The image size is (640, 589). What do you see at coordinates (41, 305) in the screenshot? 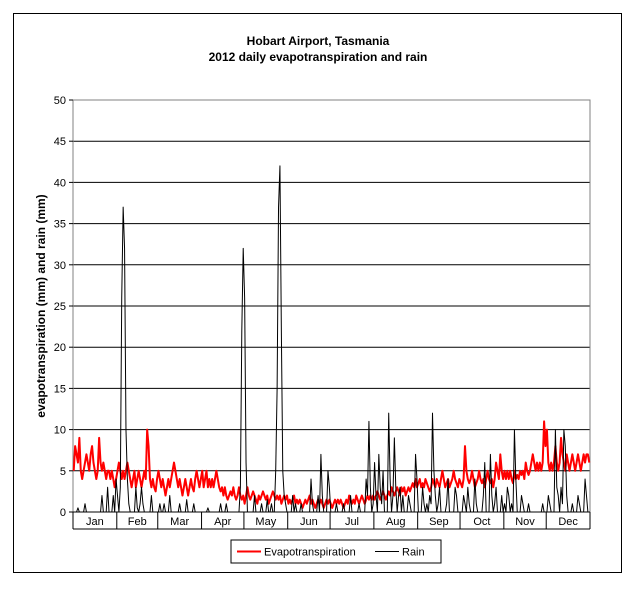
I see `y-axis-label: evapotranspiration (mm) and rain (mm)` at bounding box center [41, 305].